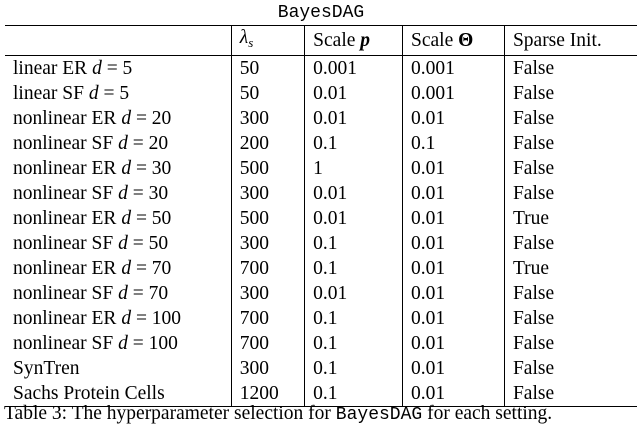 This screenshot has height=427, width=640. I want to click on table-row: linear SF d = 5 50 0.01 0.001 False, so click(321, 93).